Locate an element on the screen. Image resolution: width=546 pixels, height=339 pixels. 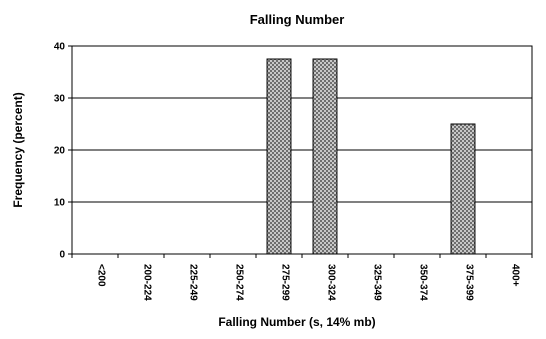
x-tick-label-3: 250-274 is located at coordinates (239, 282).